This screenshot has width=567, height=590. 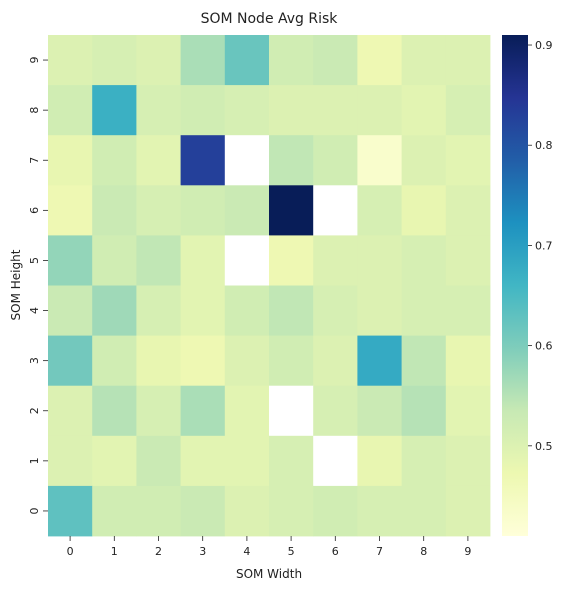 I want to click on x-tick-label: 9, so click(x=467, y=551).